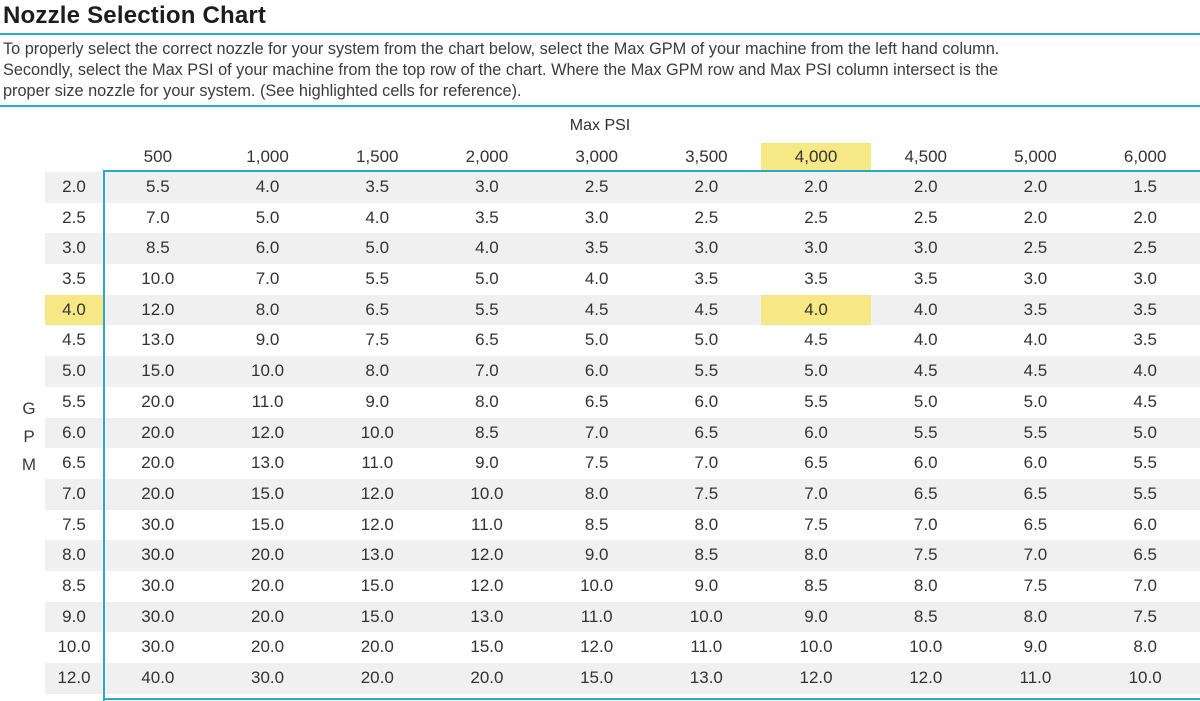  What do you see at coordinates (816, 157) in the screenshot?
I see `psi-header-cell: 4,000` at bounding box center [816, 157].